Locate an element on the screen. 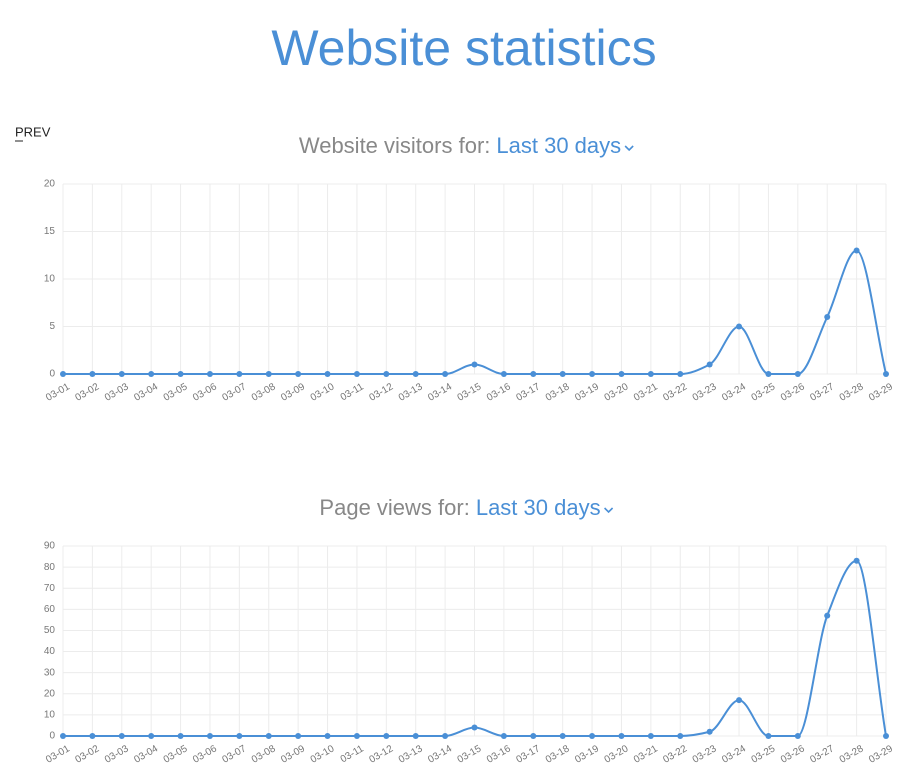 The height and width of the screenshot is (780, 924). x-tick-label: 03-12 is located at coordinates (381, 392).